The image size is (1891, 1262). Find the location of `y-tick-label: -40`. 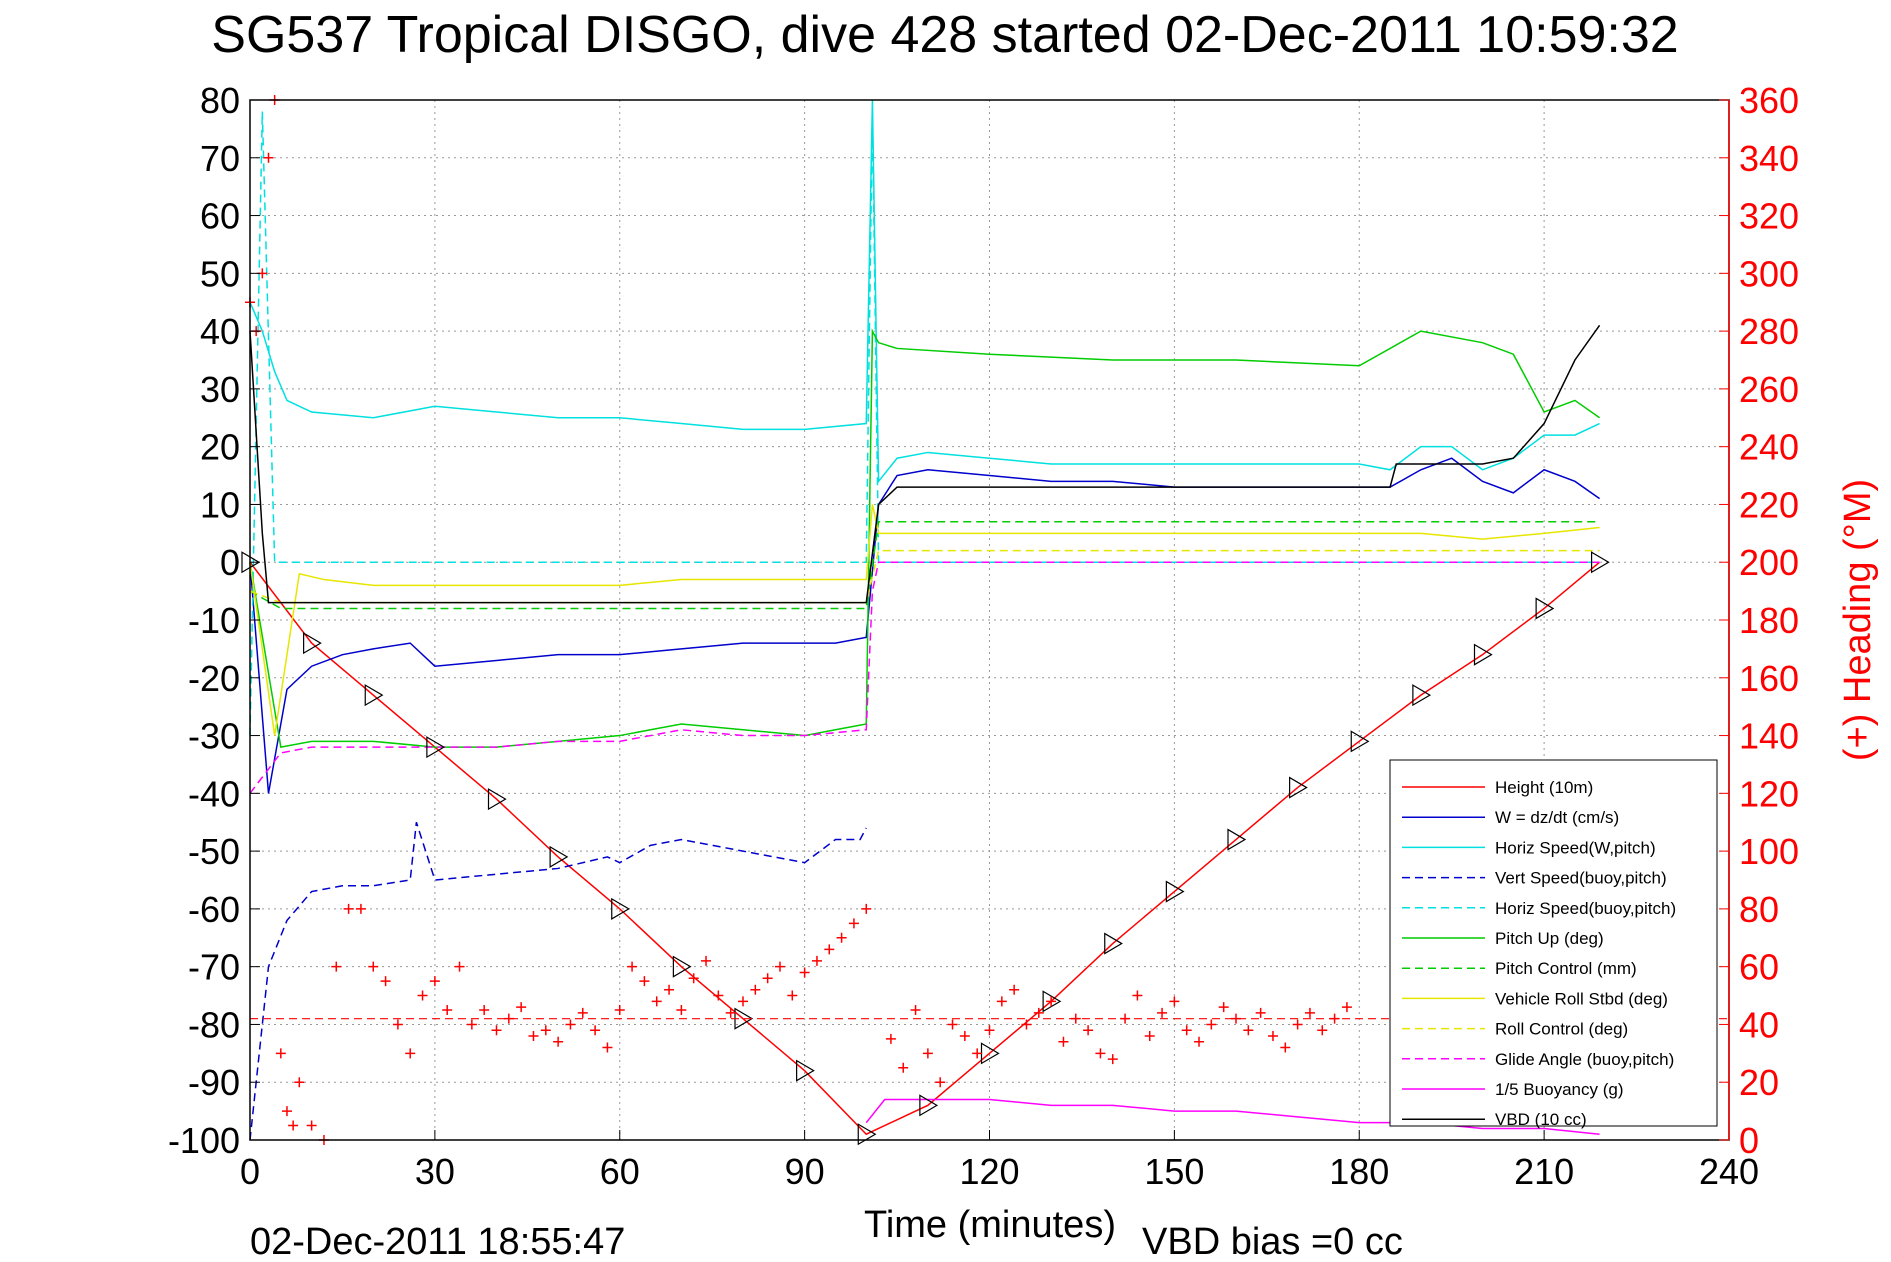

y-tick-label: -40 is located at coordinates (214, 793).